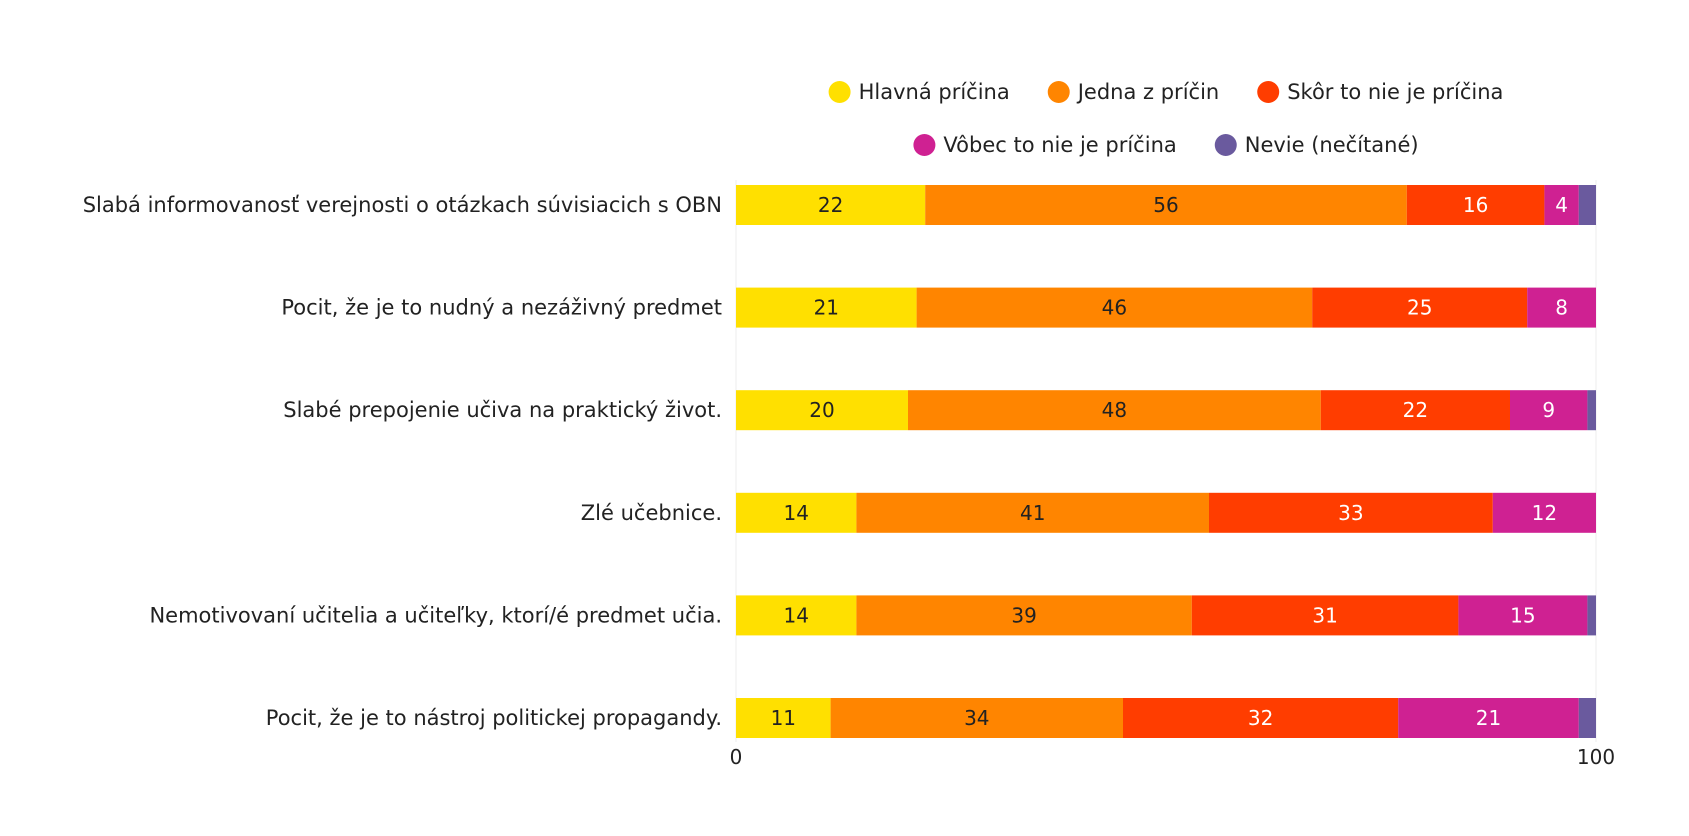 This screenshot has height=836, width=1689. What do you see at coordinates (651, 513) in the screenshot?
I see `category-label: Zlé učebnice.` at bounding box center [651, 513].